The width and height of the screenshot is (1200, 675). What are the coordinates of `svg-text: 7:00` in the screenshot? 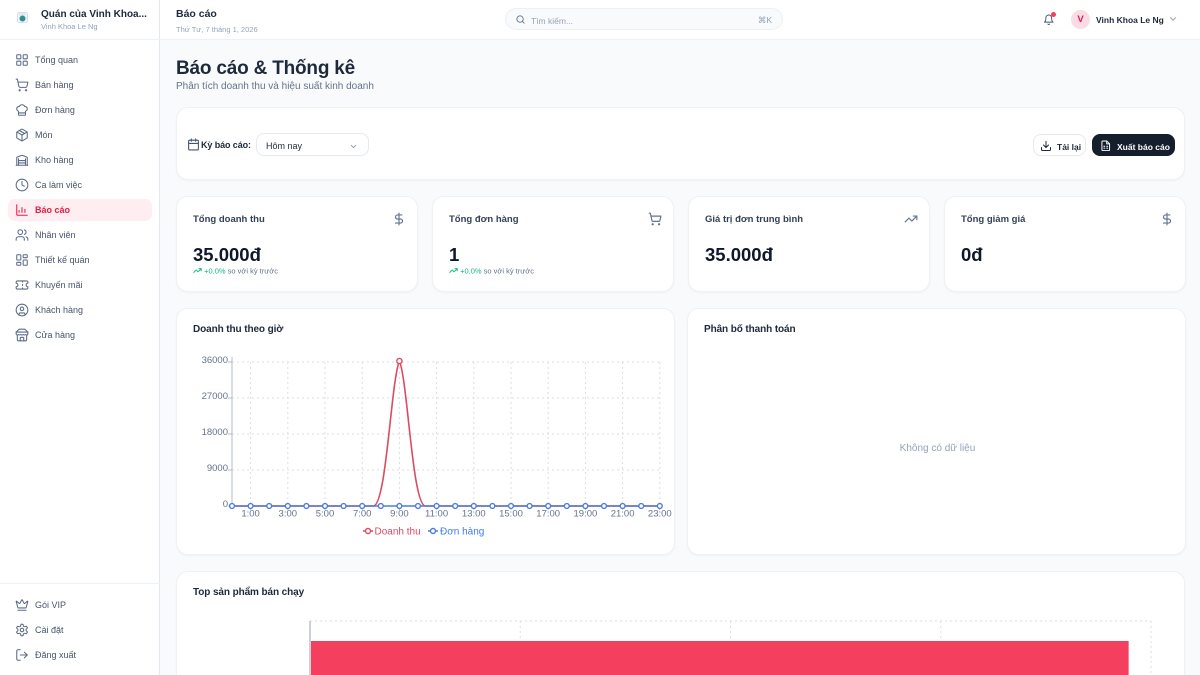 It's located at (362, 514).